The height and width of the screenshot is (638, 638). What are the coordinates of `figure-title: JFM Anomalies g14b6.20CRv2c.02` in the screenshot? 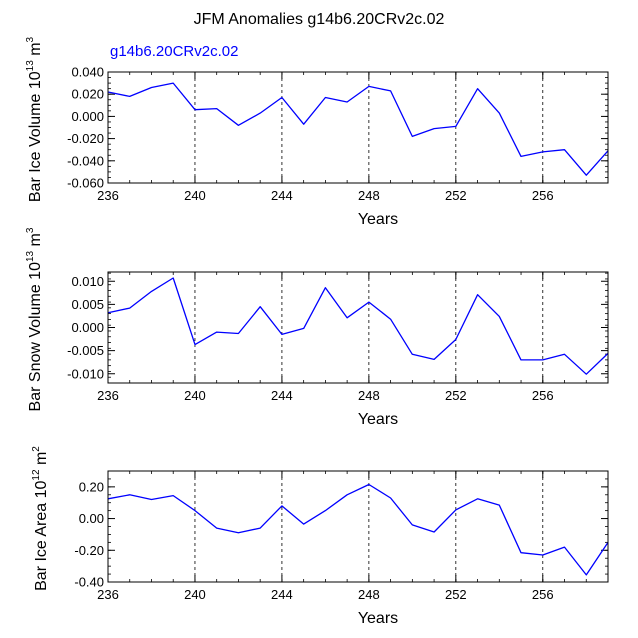 It's located at (319, 19).